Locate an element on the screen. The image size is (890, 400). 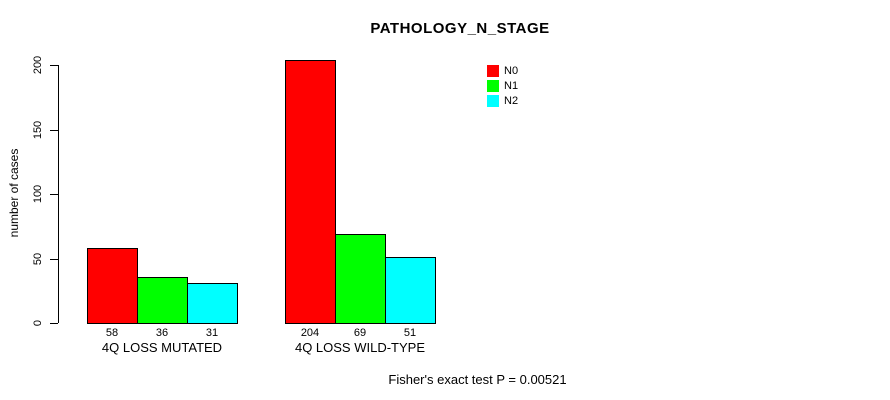
bar-value-label: 69 is located at coordinates (360, 333).